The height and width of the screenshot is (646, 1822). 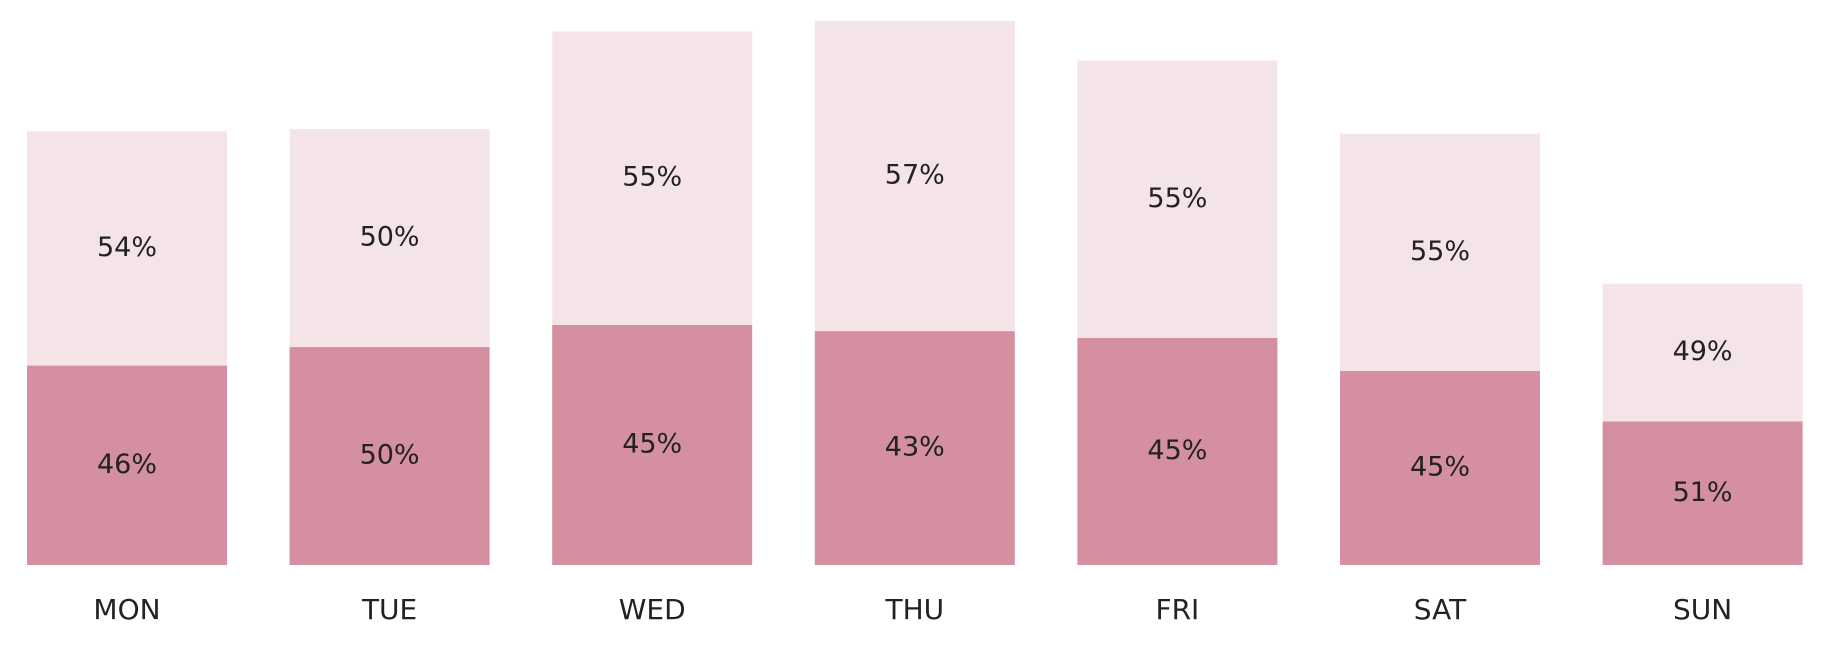 I want to click on x-tick-label: FRI, so click(x=1177, y=609).